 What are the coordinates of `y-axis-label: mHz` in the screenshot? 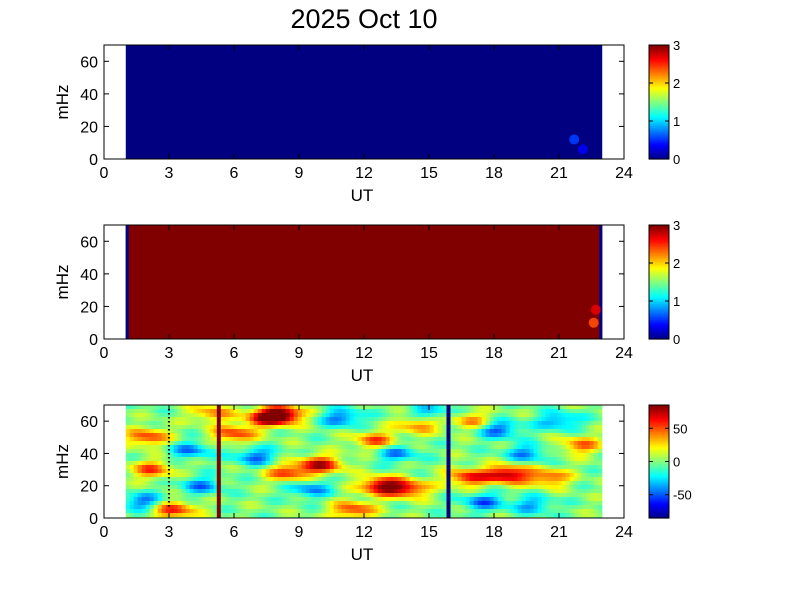 It's located at (62, 461).